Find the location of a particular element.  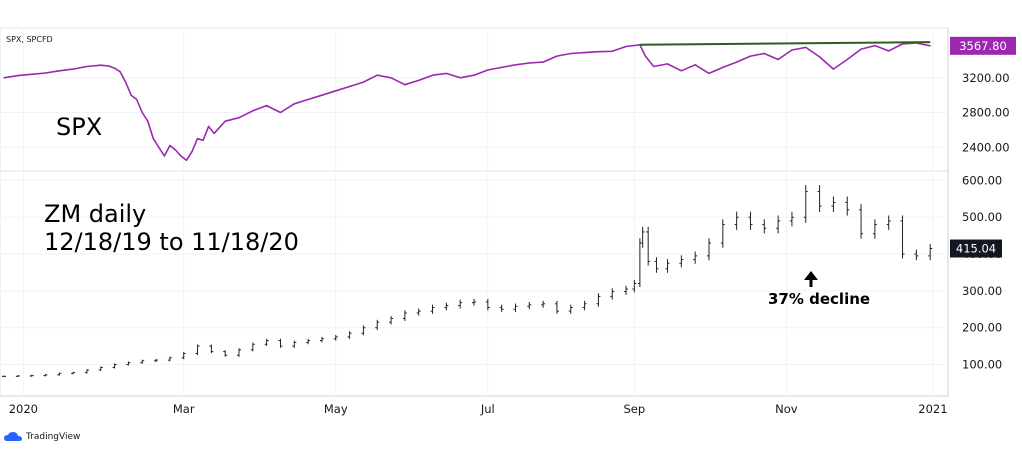

tradingview-logo: TradingView is located at coordinates (42, 437).